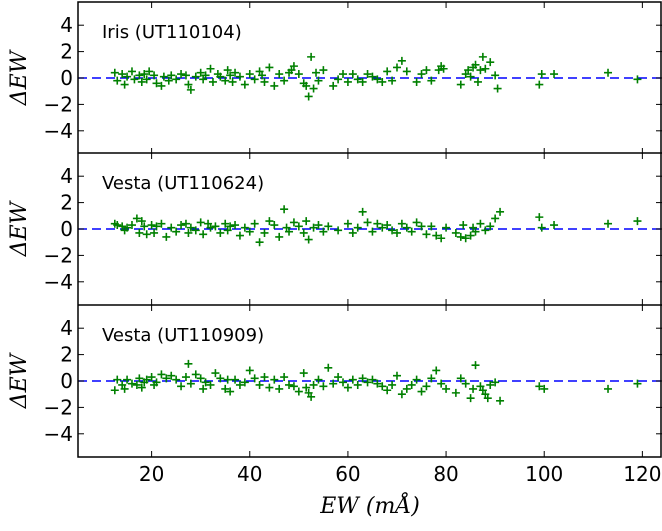  I want to click on x-tick-label: 100, so click(544, 474).